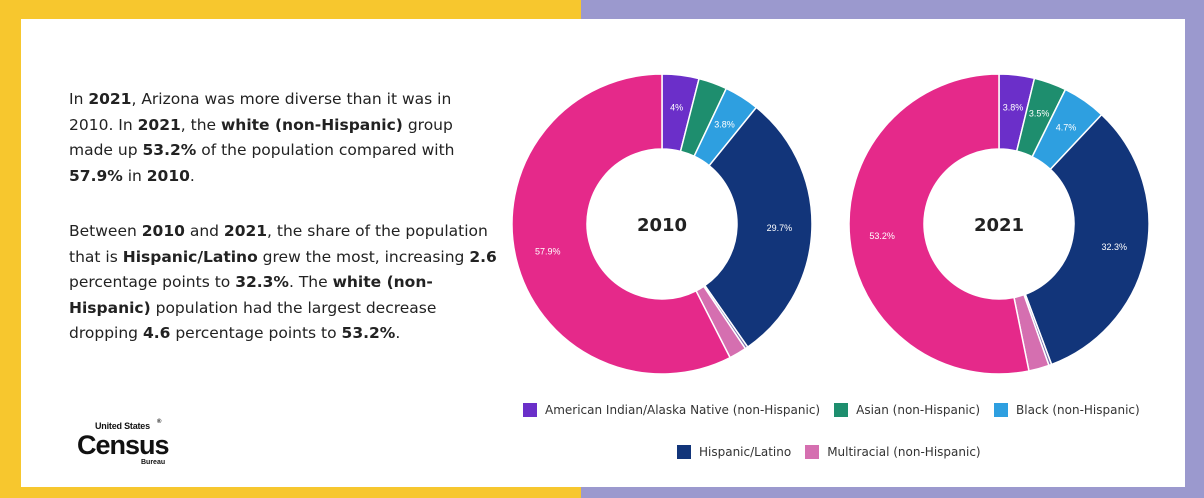  I want to click on slice-data-label: 29.7%, so click(780, 228).